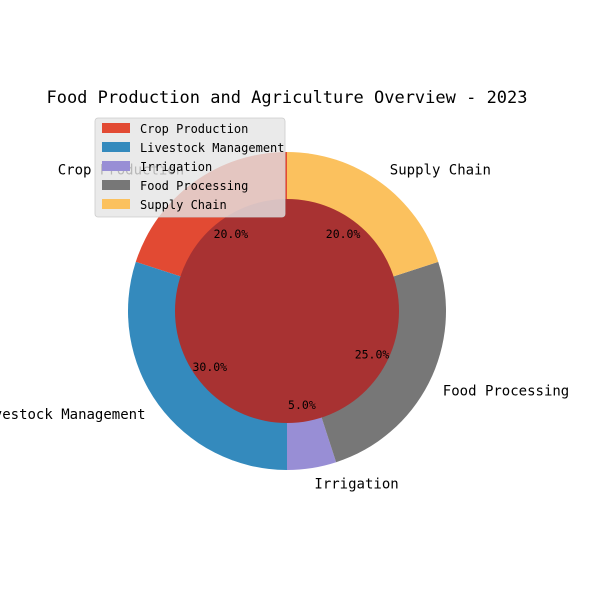 This screenshot has width=600, height=600. I want to click on legend-label-supply-chain: Supply Chain, so click(183, 205).